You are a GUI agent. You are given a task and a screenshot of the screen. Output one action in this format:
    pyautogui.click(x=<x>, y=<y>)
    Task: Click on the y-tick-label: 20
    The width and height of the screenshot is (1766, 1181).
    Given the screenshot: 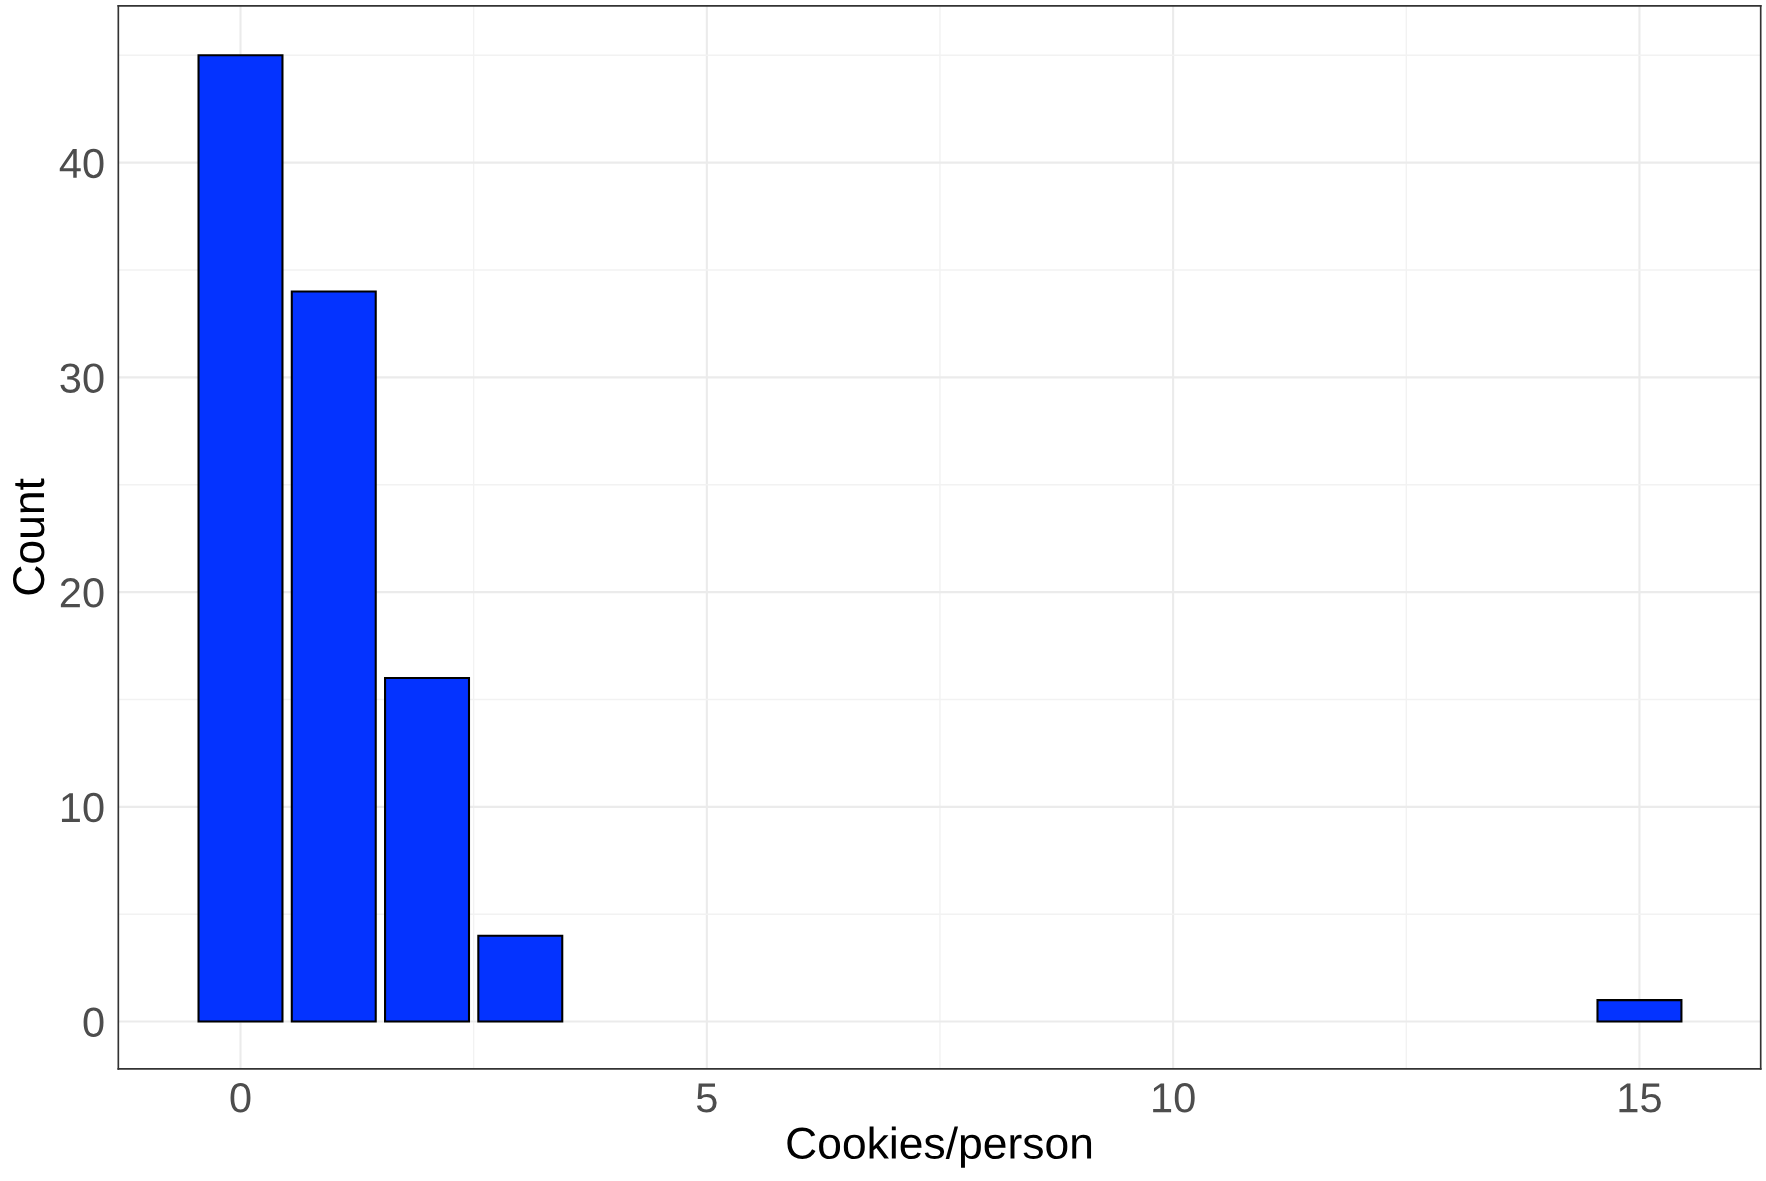 What is the action you would take?
    pyautogui.click(x=82, y=593)
    